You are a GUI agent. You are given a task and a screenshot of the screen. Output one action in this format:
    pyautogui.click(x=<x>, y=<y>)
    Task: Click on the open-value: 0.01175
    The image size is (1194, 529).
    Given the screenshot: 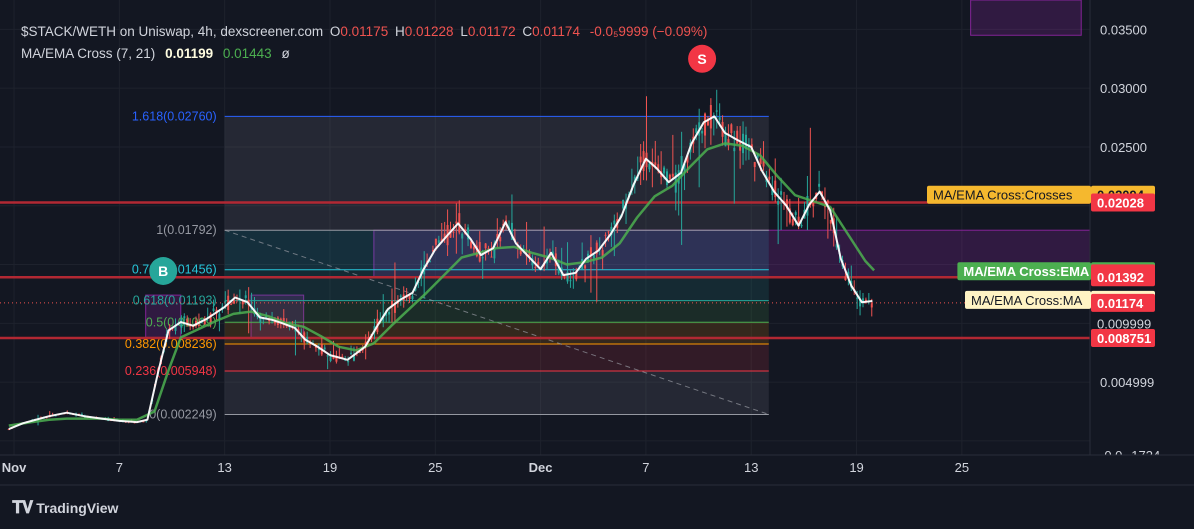 What is the action you would take?
    pyautogui.click(x=364, y=31)
    